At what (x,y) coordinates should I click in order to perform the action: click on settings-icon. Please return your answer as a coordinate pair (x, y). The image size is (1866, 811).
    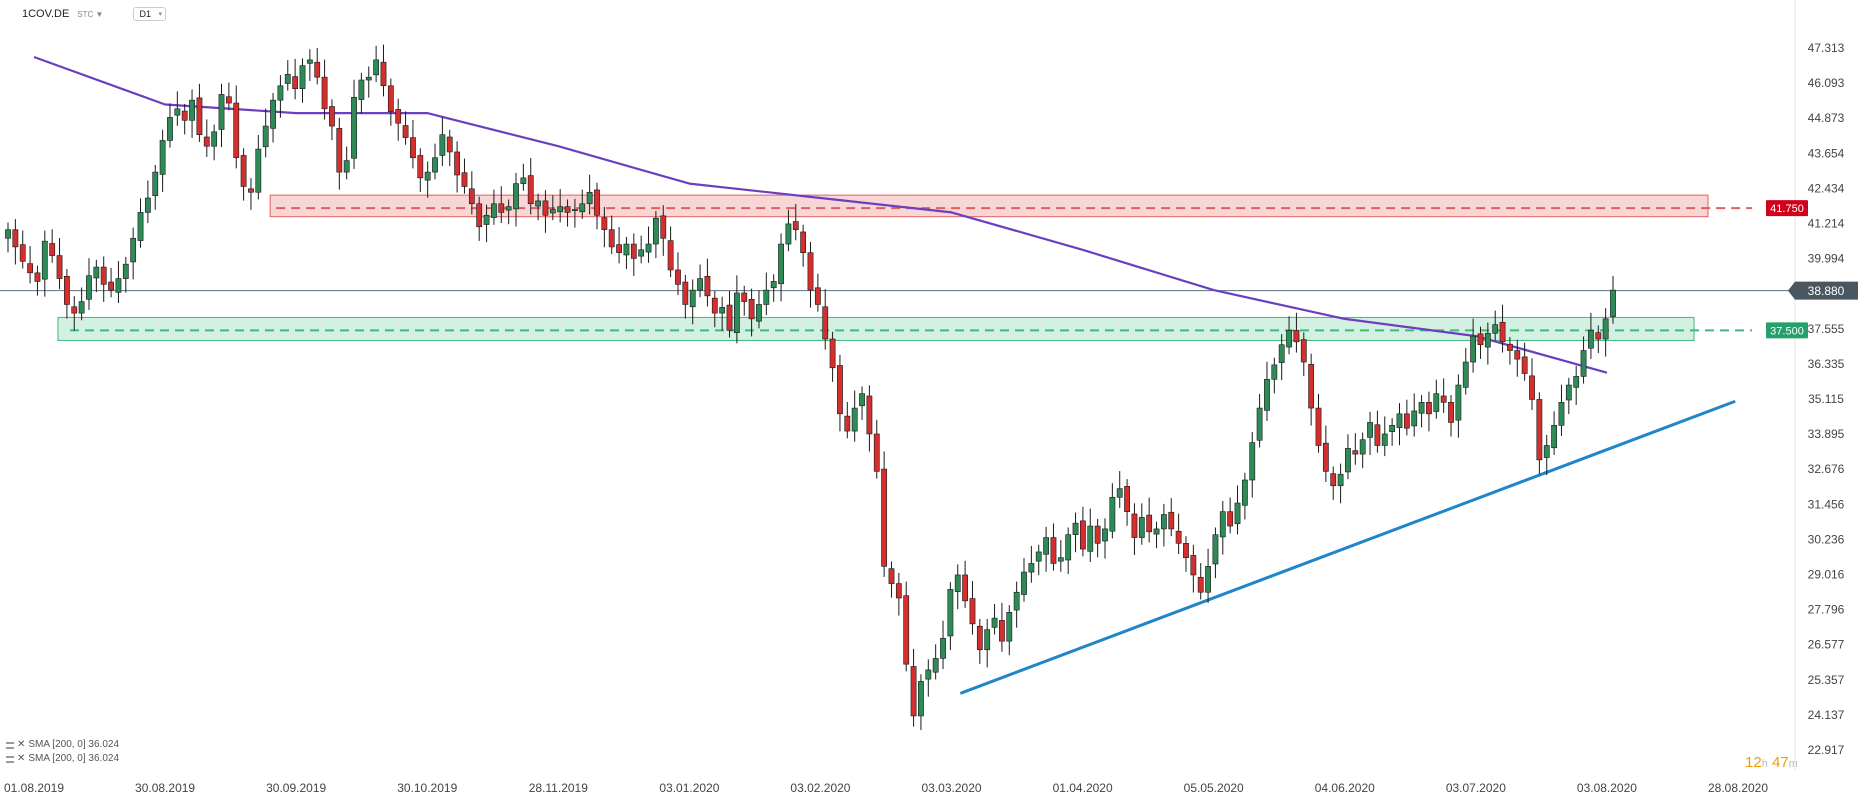
    Looking at the image, I should click on (10, 759).